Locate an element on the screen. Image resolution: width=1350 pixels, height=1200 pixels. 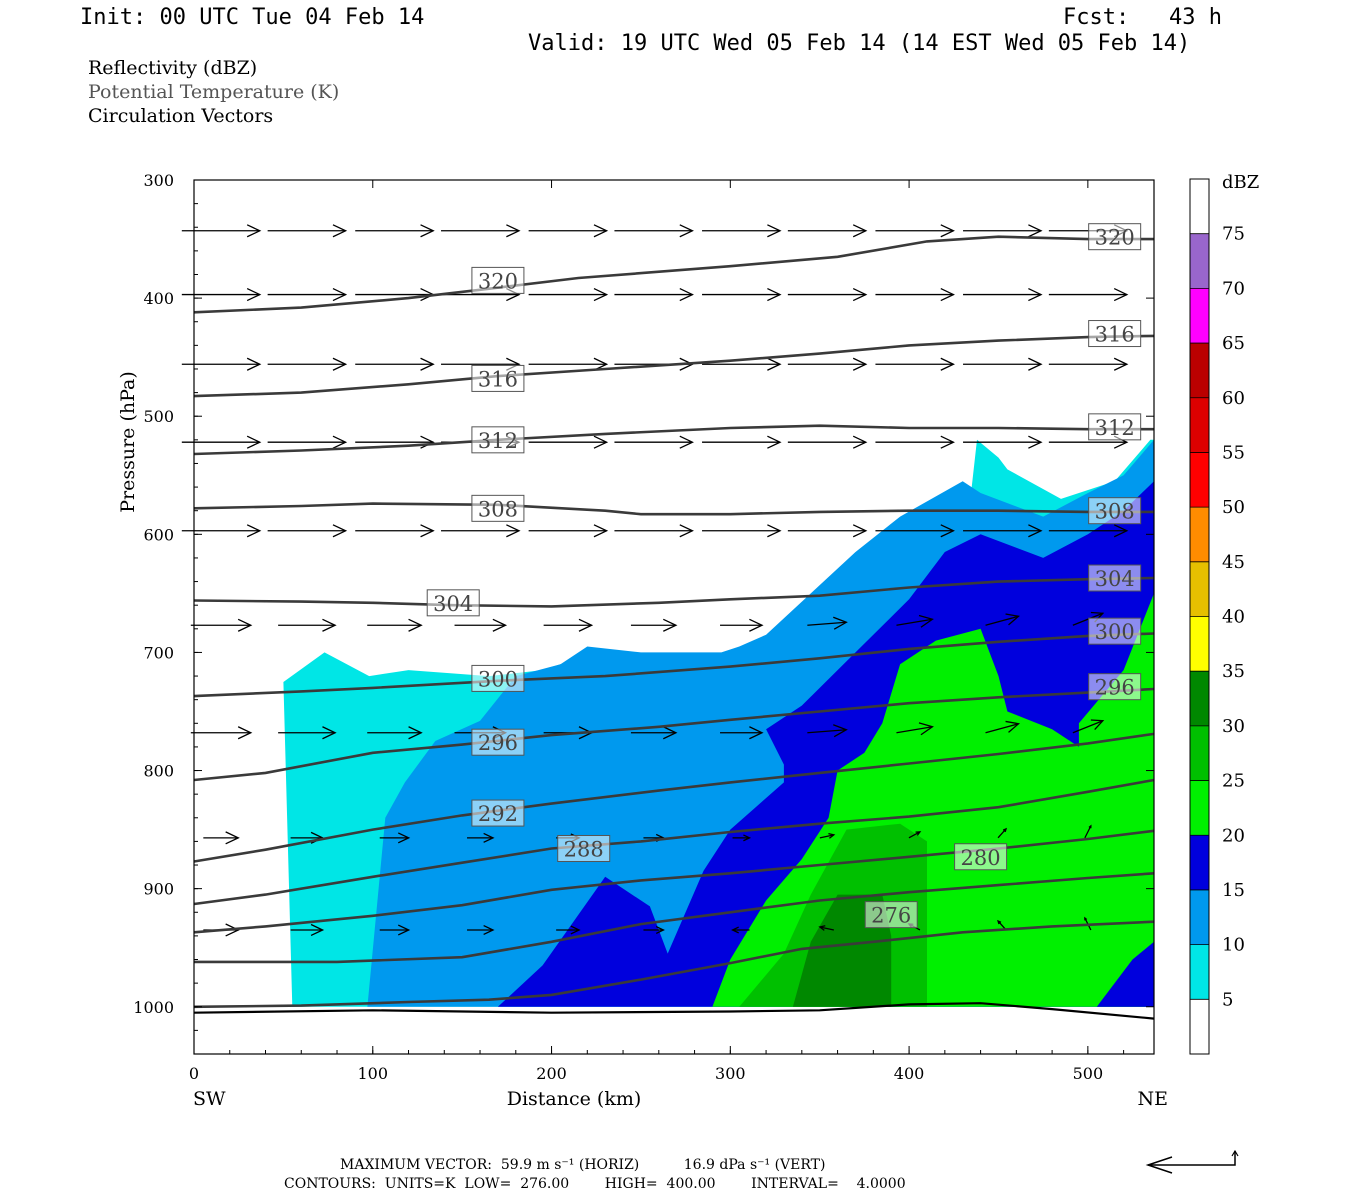
y-tick-label: 500 is located at coordinates (158, 416).